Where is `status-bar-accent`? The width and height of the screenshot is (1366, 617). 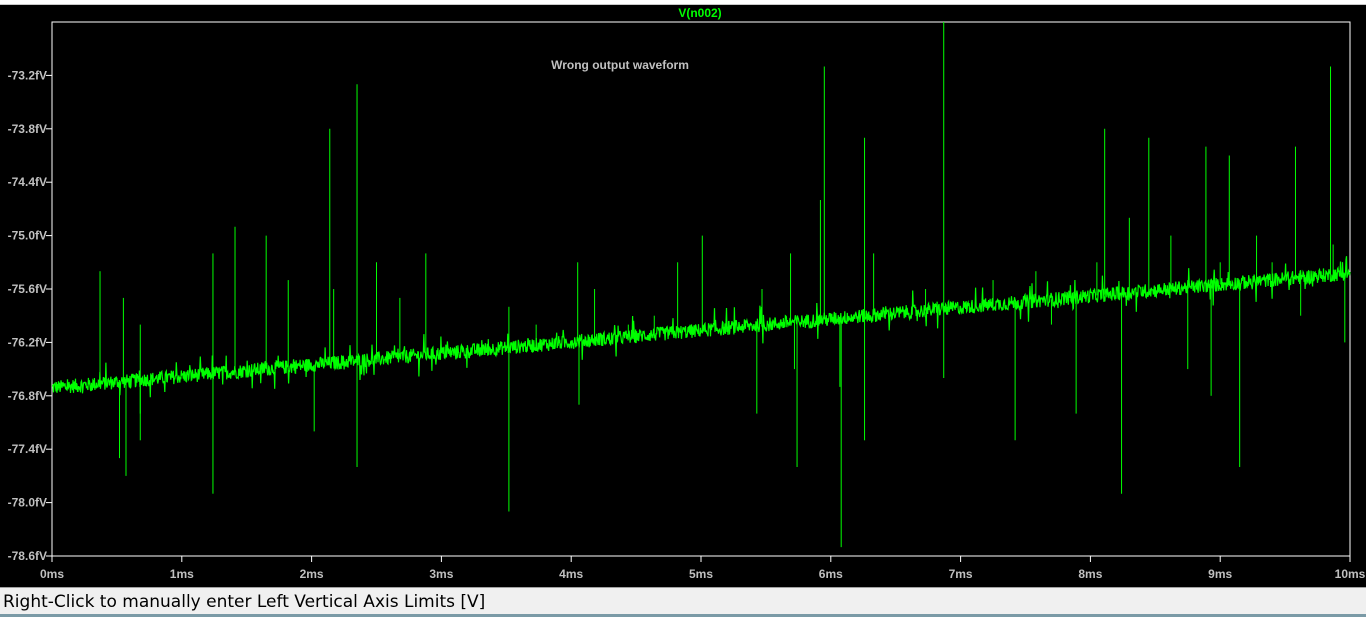
status-bar-accent is located at coordinates (683, 615).